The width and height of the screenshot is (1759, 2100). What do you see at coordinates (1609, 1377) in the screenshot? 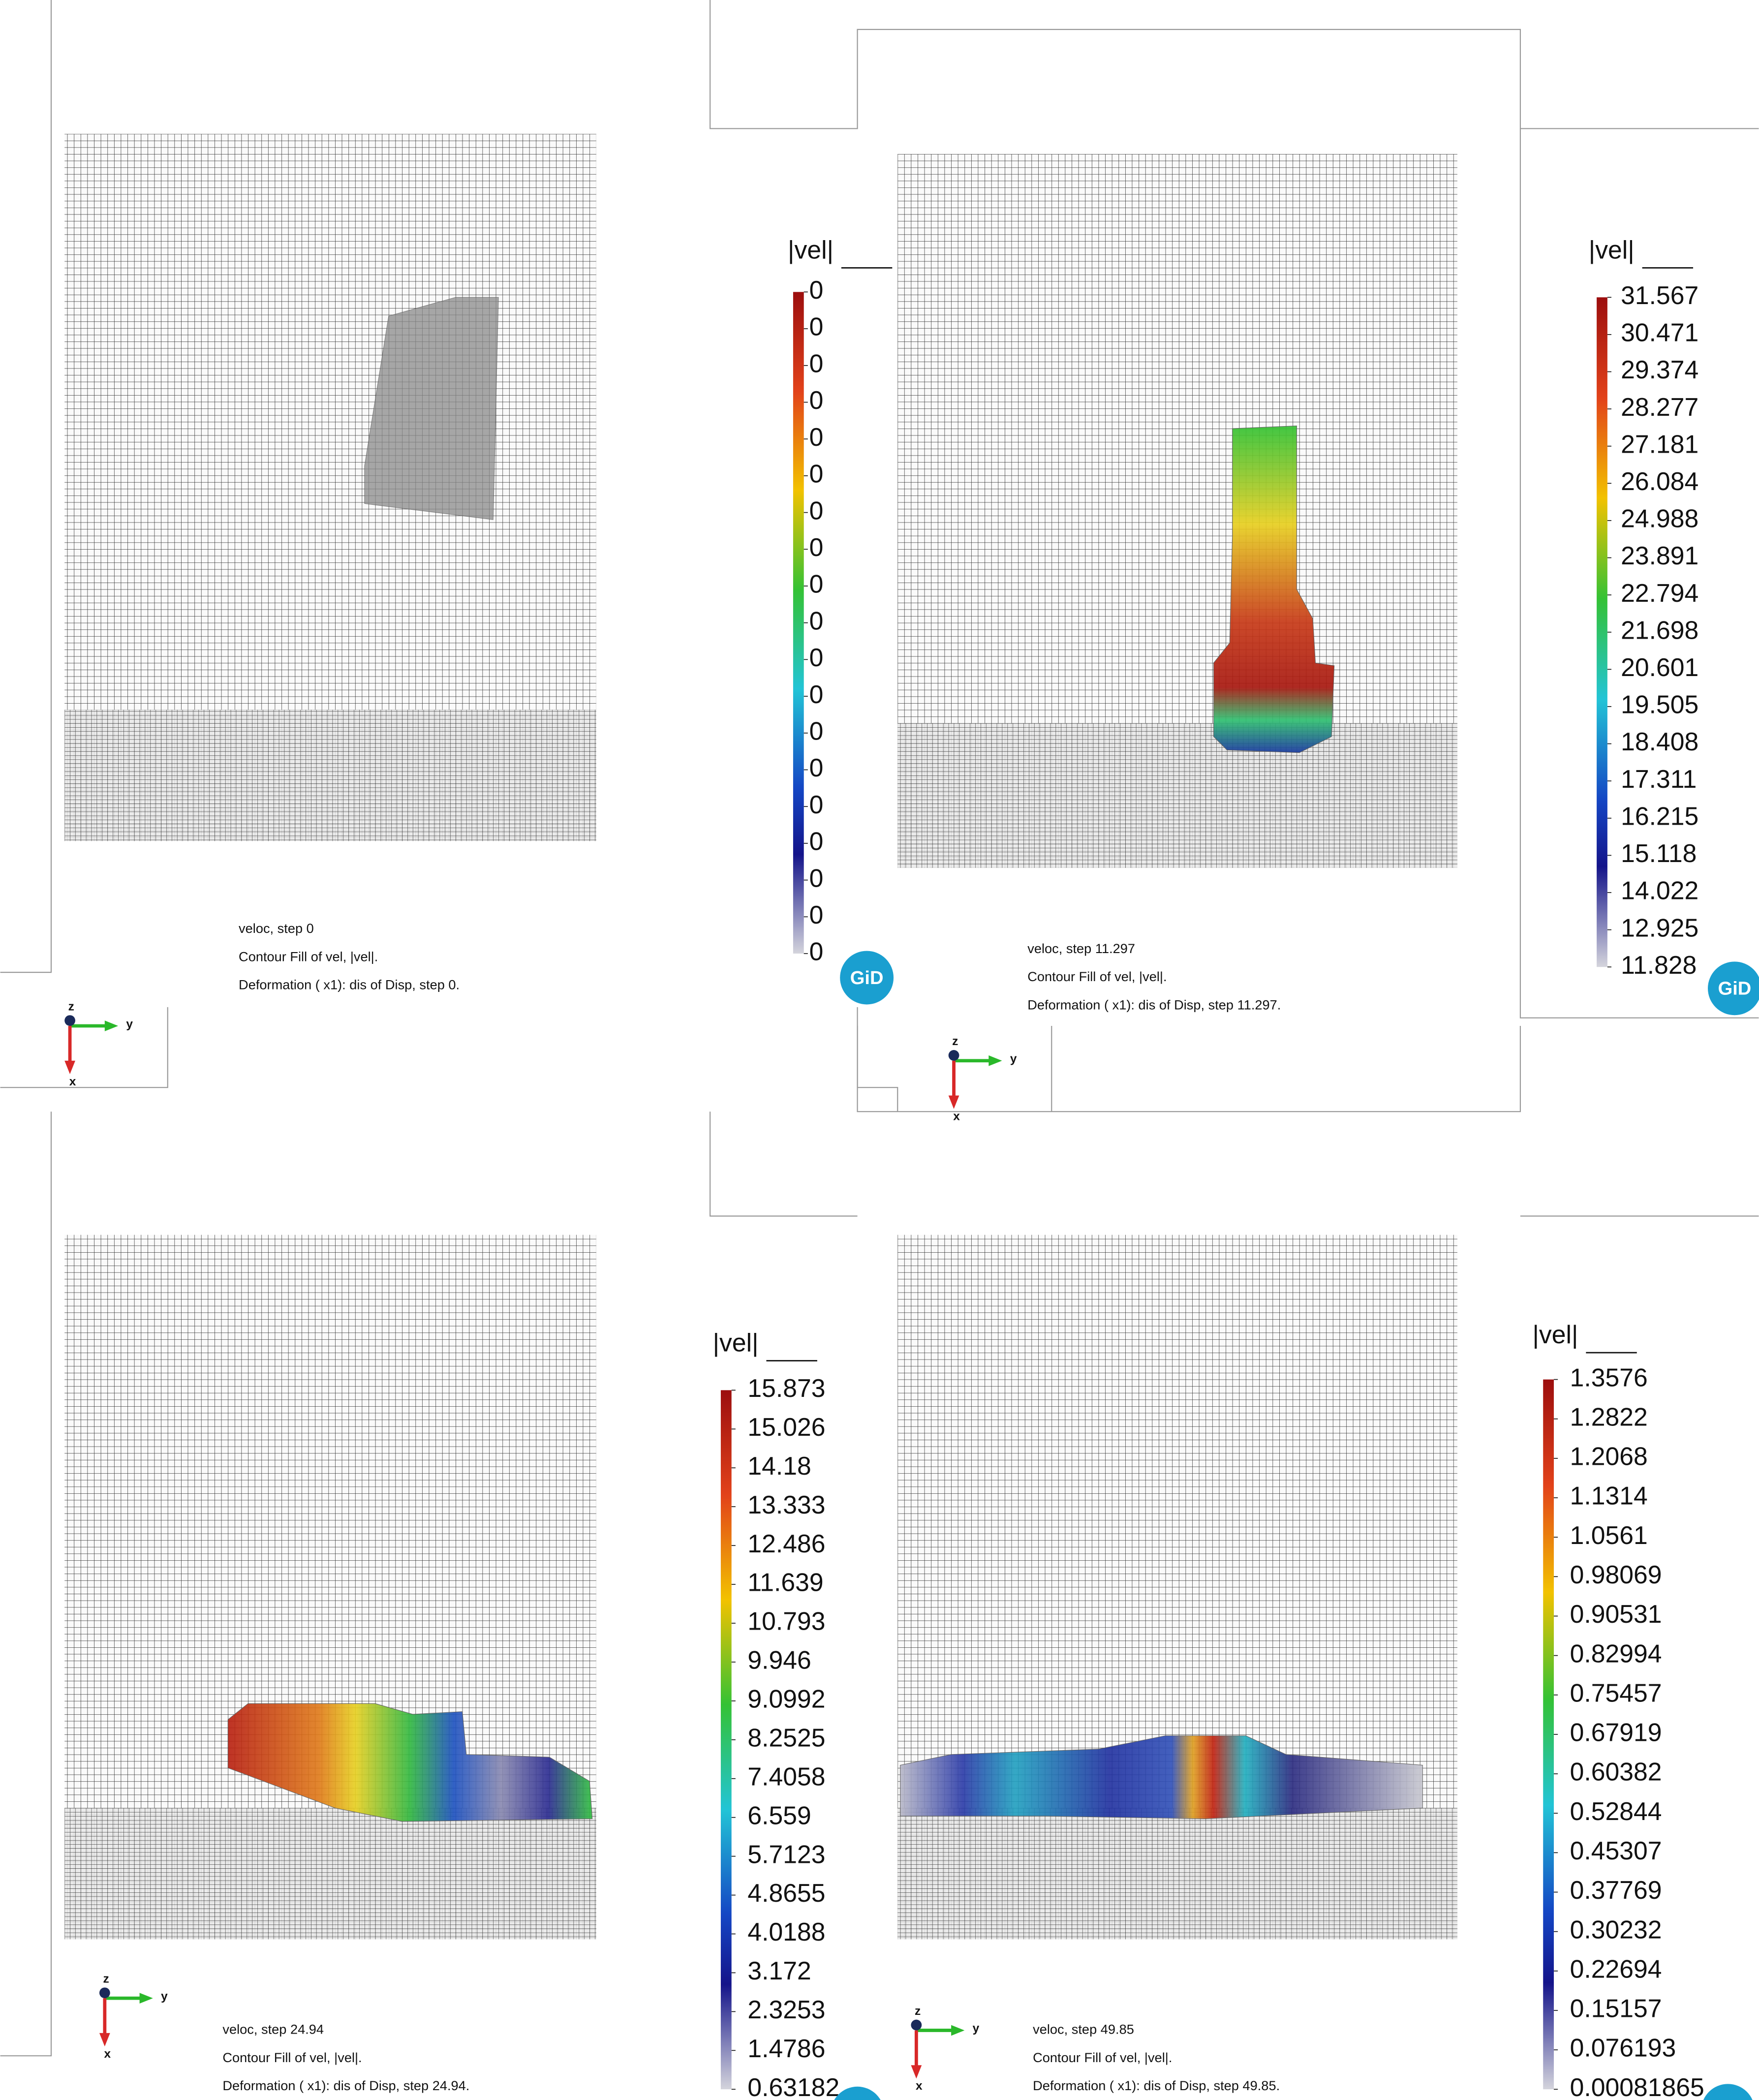
I see `legend-value: 1.3576` at bounding box center [1609, 1377].